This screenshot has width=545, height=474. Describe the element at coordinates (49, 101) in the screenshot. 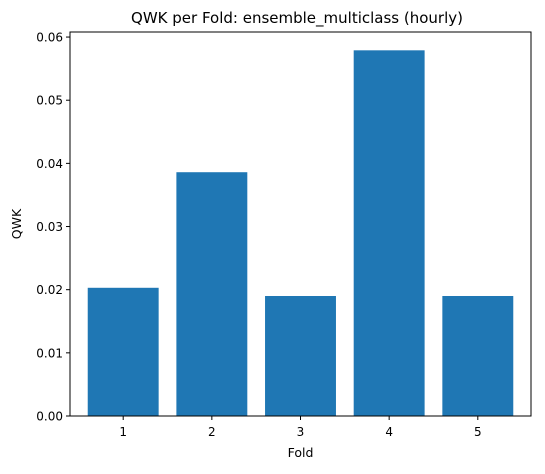

I see `y-tick-label: 0.05` at that location.